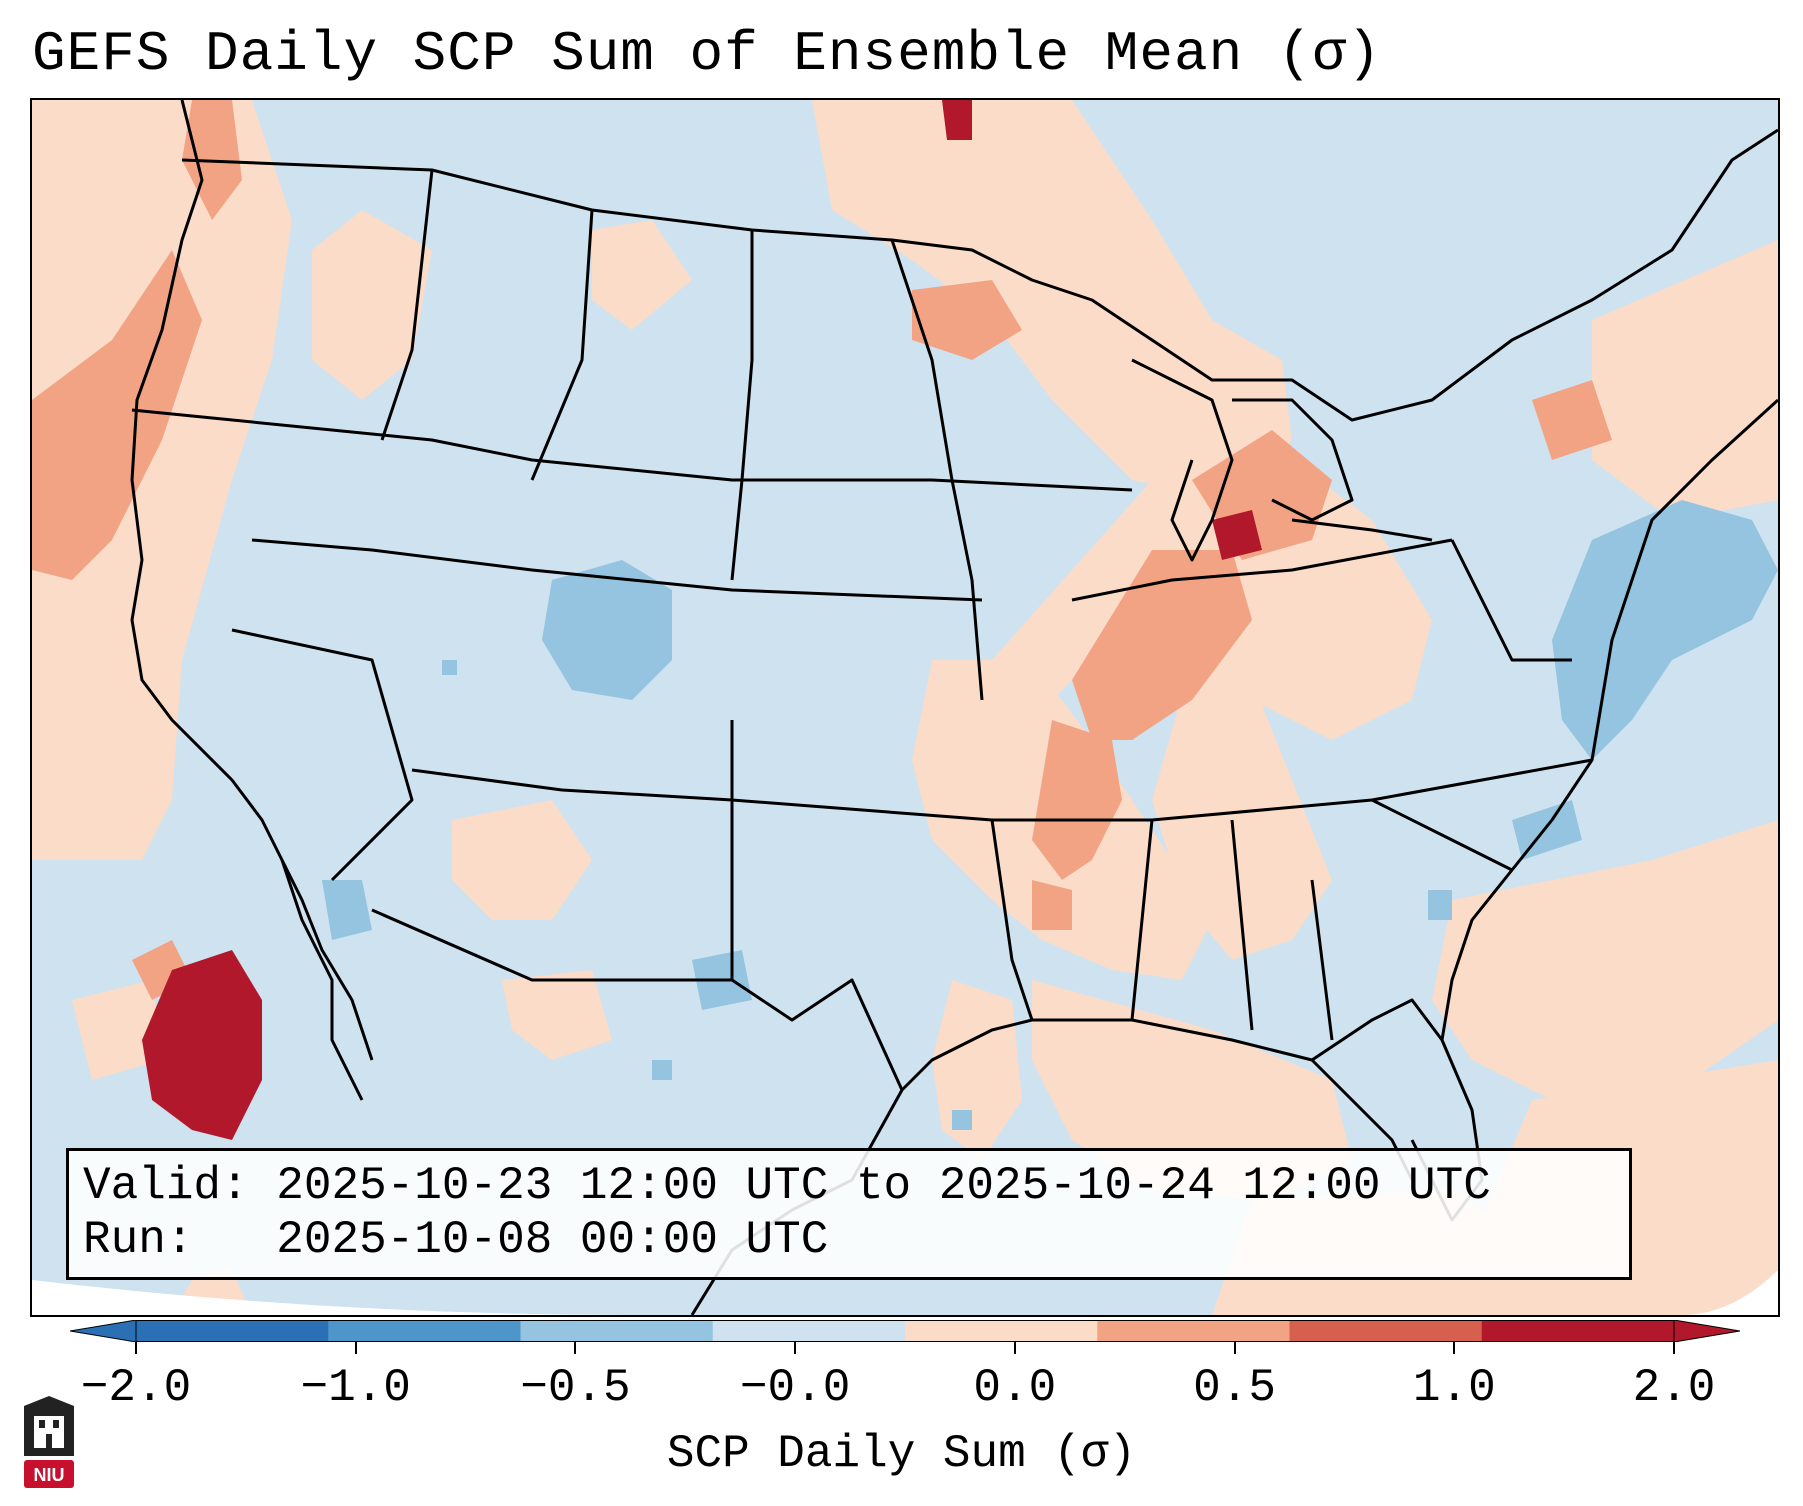 The image size is (1803, 1506). I want to click on colorbar-tick-label: −0.0, so click(795, 1388).